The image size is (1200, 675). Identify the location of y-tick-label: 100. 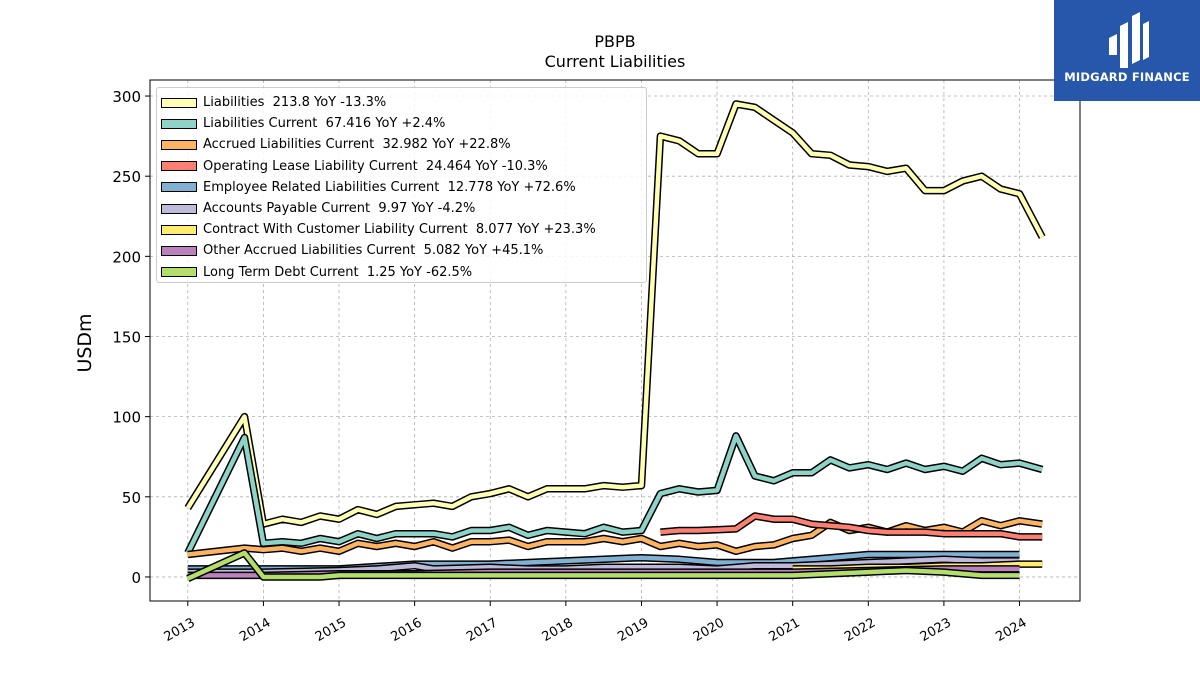
(126, 418).